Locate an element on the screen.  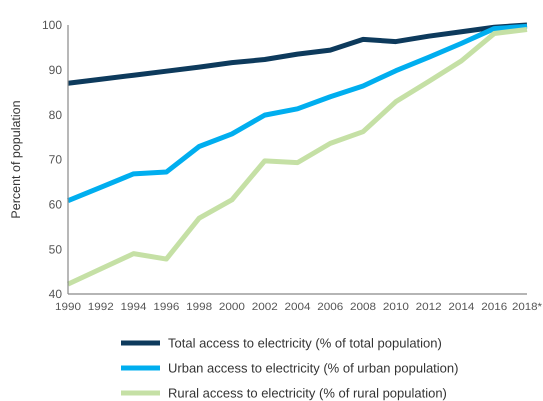
x-tick-label: 2010 is located at coordinates (396, 307).